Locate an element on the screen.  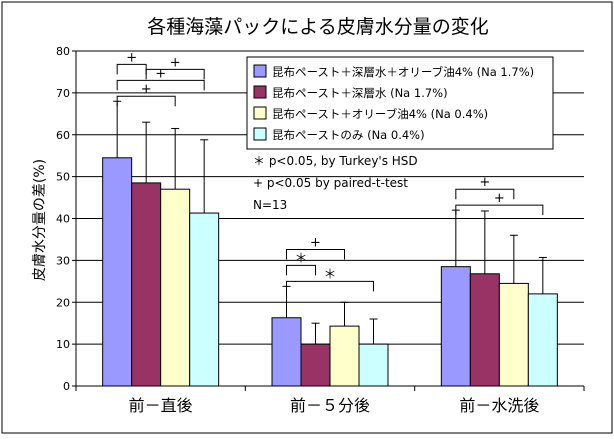
y-tick-label: 70 is located at coordinates (63, 93).